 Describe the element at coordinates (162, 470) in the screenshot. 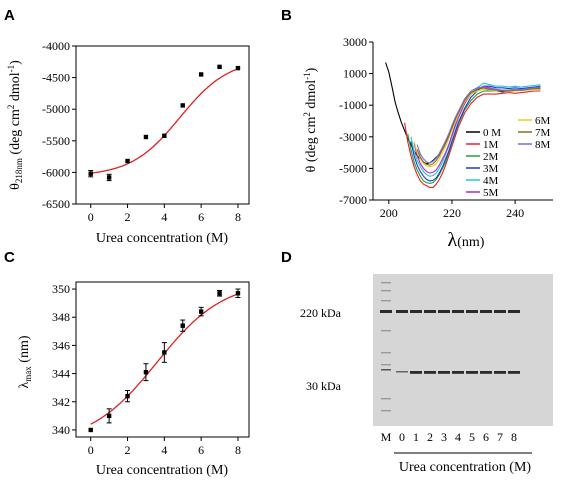

I see `x-axis-label-c: Urea concentration (M)` at that location.